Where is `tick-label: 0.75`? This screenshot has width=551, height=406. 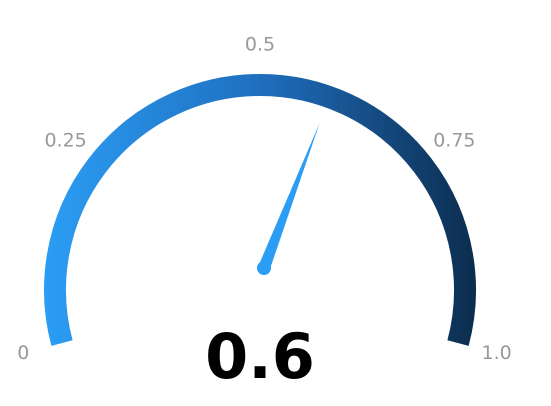
tick-label: 0.75 is located at coordinates (454, 140).